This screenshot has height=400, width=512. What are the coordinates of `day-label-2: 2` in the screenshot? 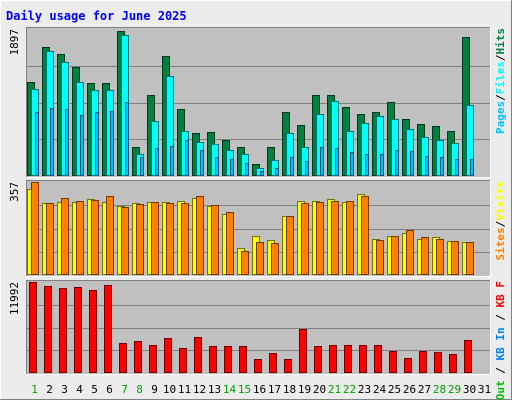 It's located at (49, 389).